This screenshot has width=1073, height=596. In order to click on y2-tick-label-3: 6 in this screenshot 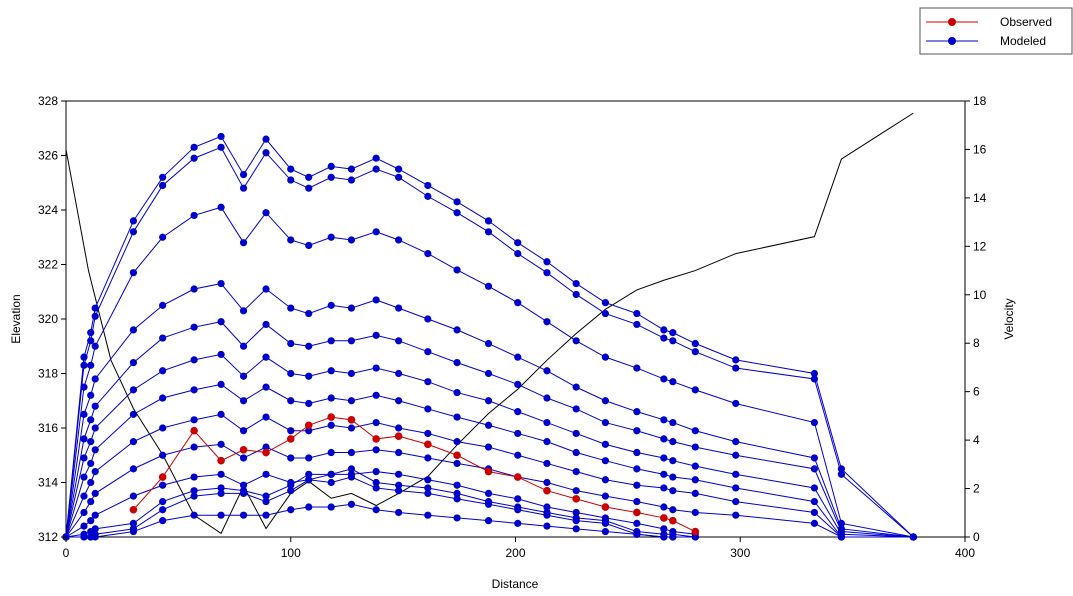, I will do `click(976, 392)`.